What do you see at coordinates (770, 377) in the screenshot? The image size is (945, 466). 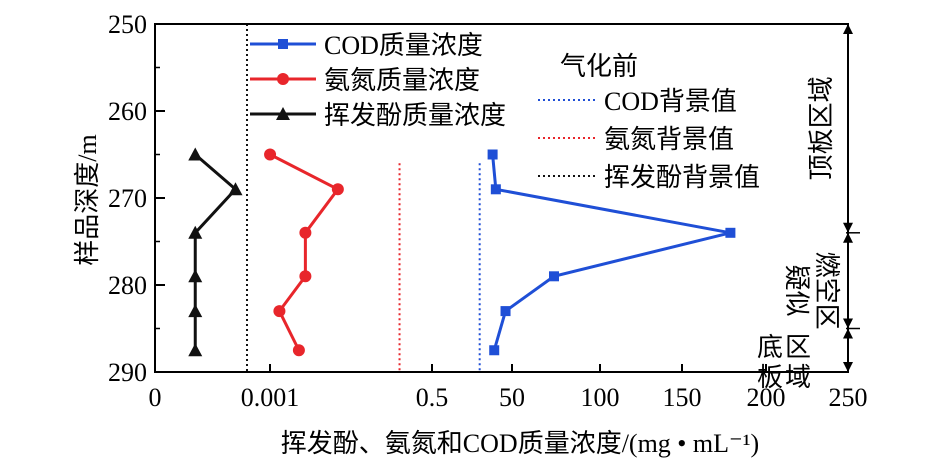 I see `region-label-char: 板` at bounding box center [770, 377].